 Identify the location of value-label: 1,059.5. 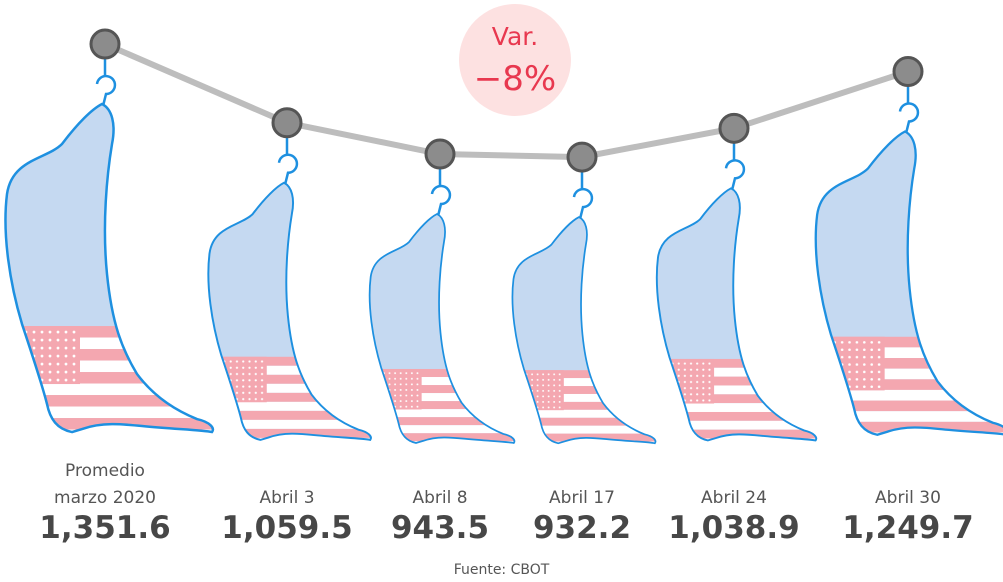
(287, 528).